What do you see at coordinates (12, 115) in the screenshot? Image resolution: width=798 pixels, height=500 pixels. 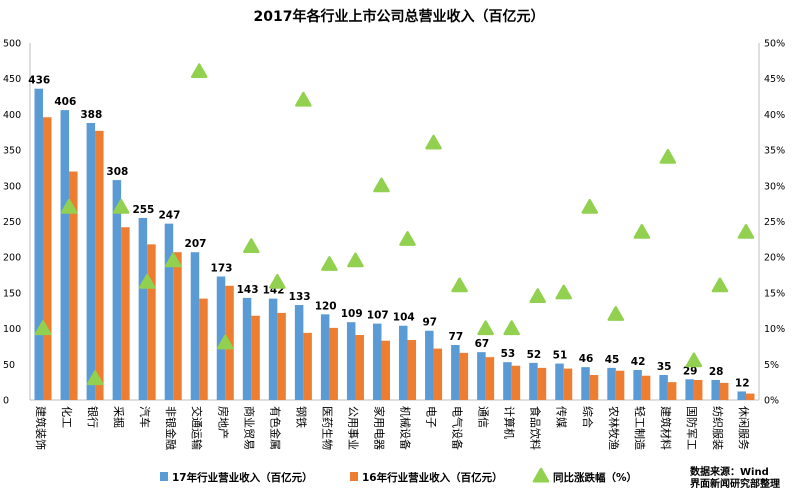 I see `y-left-tick-label: 400` at bounding box center [12, 115].